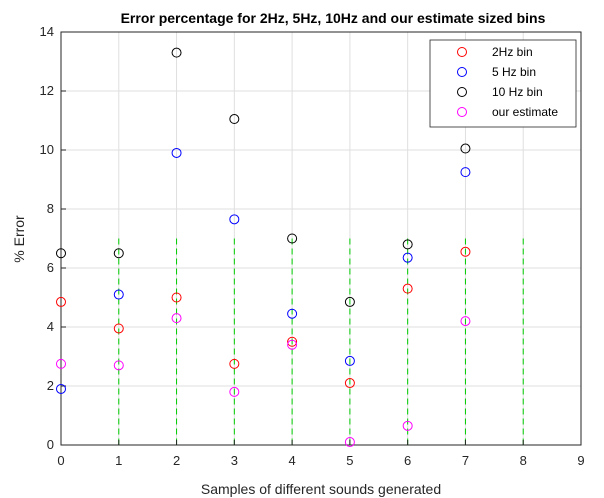  I want to click on legend-items: 2Hz bin 5 Hz bin 10 Hz bin our estimate, so click(507, 82).